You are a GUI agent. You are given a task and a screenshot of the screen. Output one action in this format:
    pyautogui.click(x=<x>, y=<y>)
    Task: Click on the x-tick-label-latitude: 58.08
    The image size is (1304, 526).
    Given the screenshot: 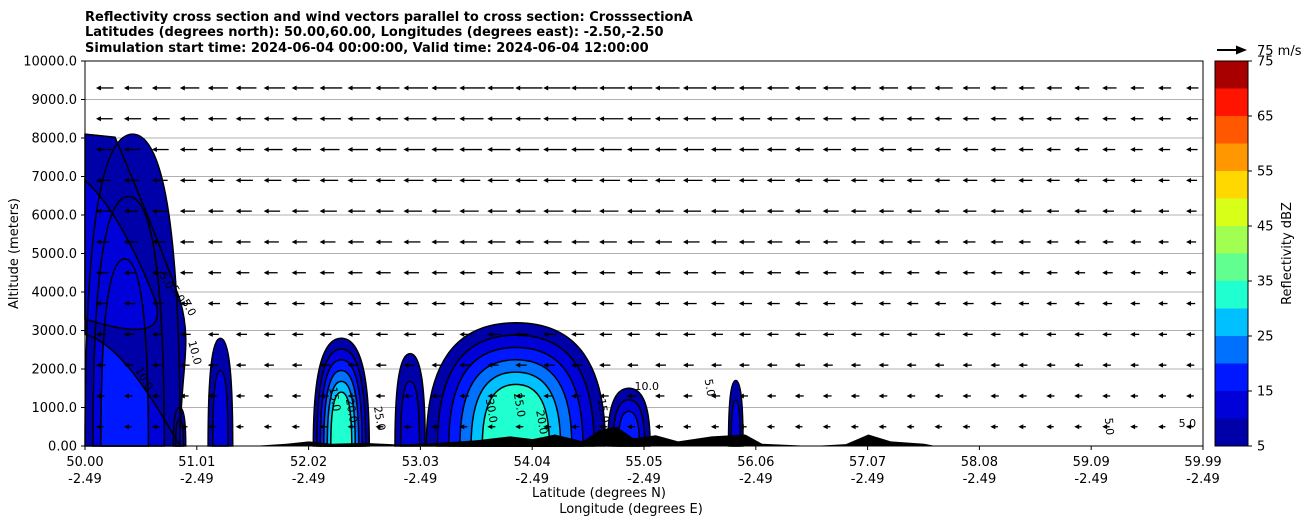 What is the action you would take?
    pyautogui.click(x=979, y=462)
    